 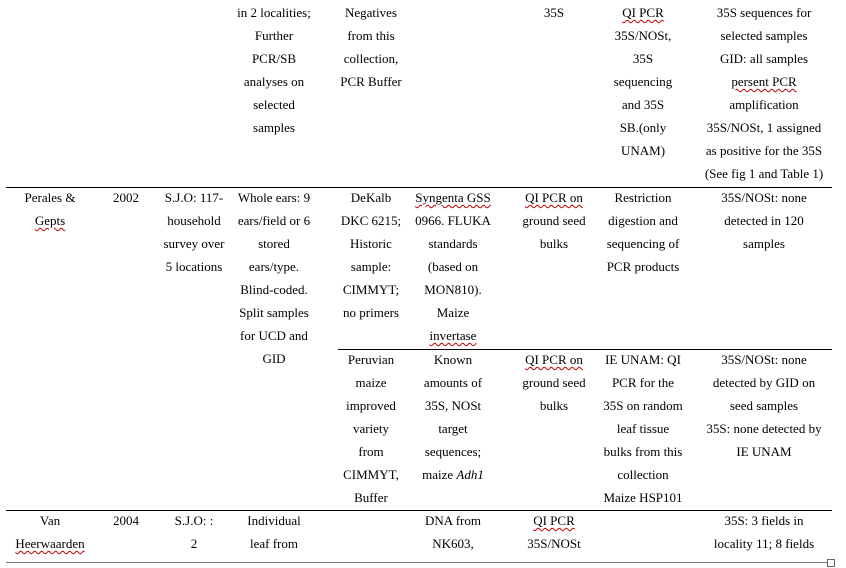 What do you see at coordinates (453, 532) in the screenshot?
I see `cell-r3-standards: DNA from NK603,` at bounding box center [453, 532].